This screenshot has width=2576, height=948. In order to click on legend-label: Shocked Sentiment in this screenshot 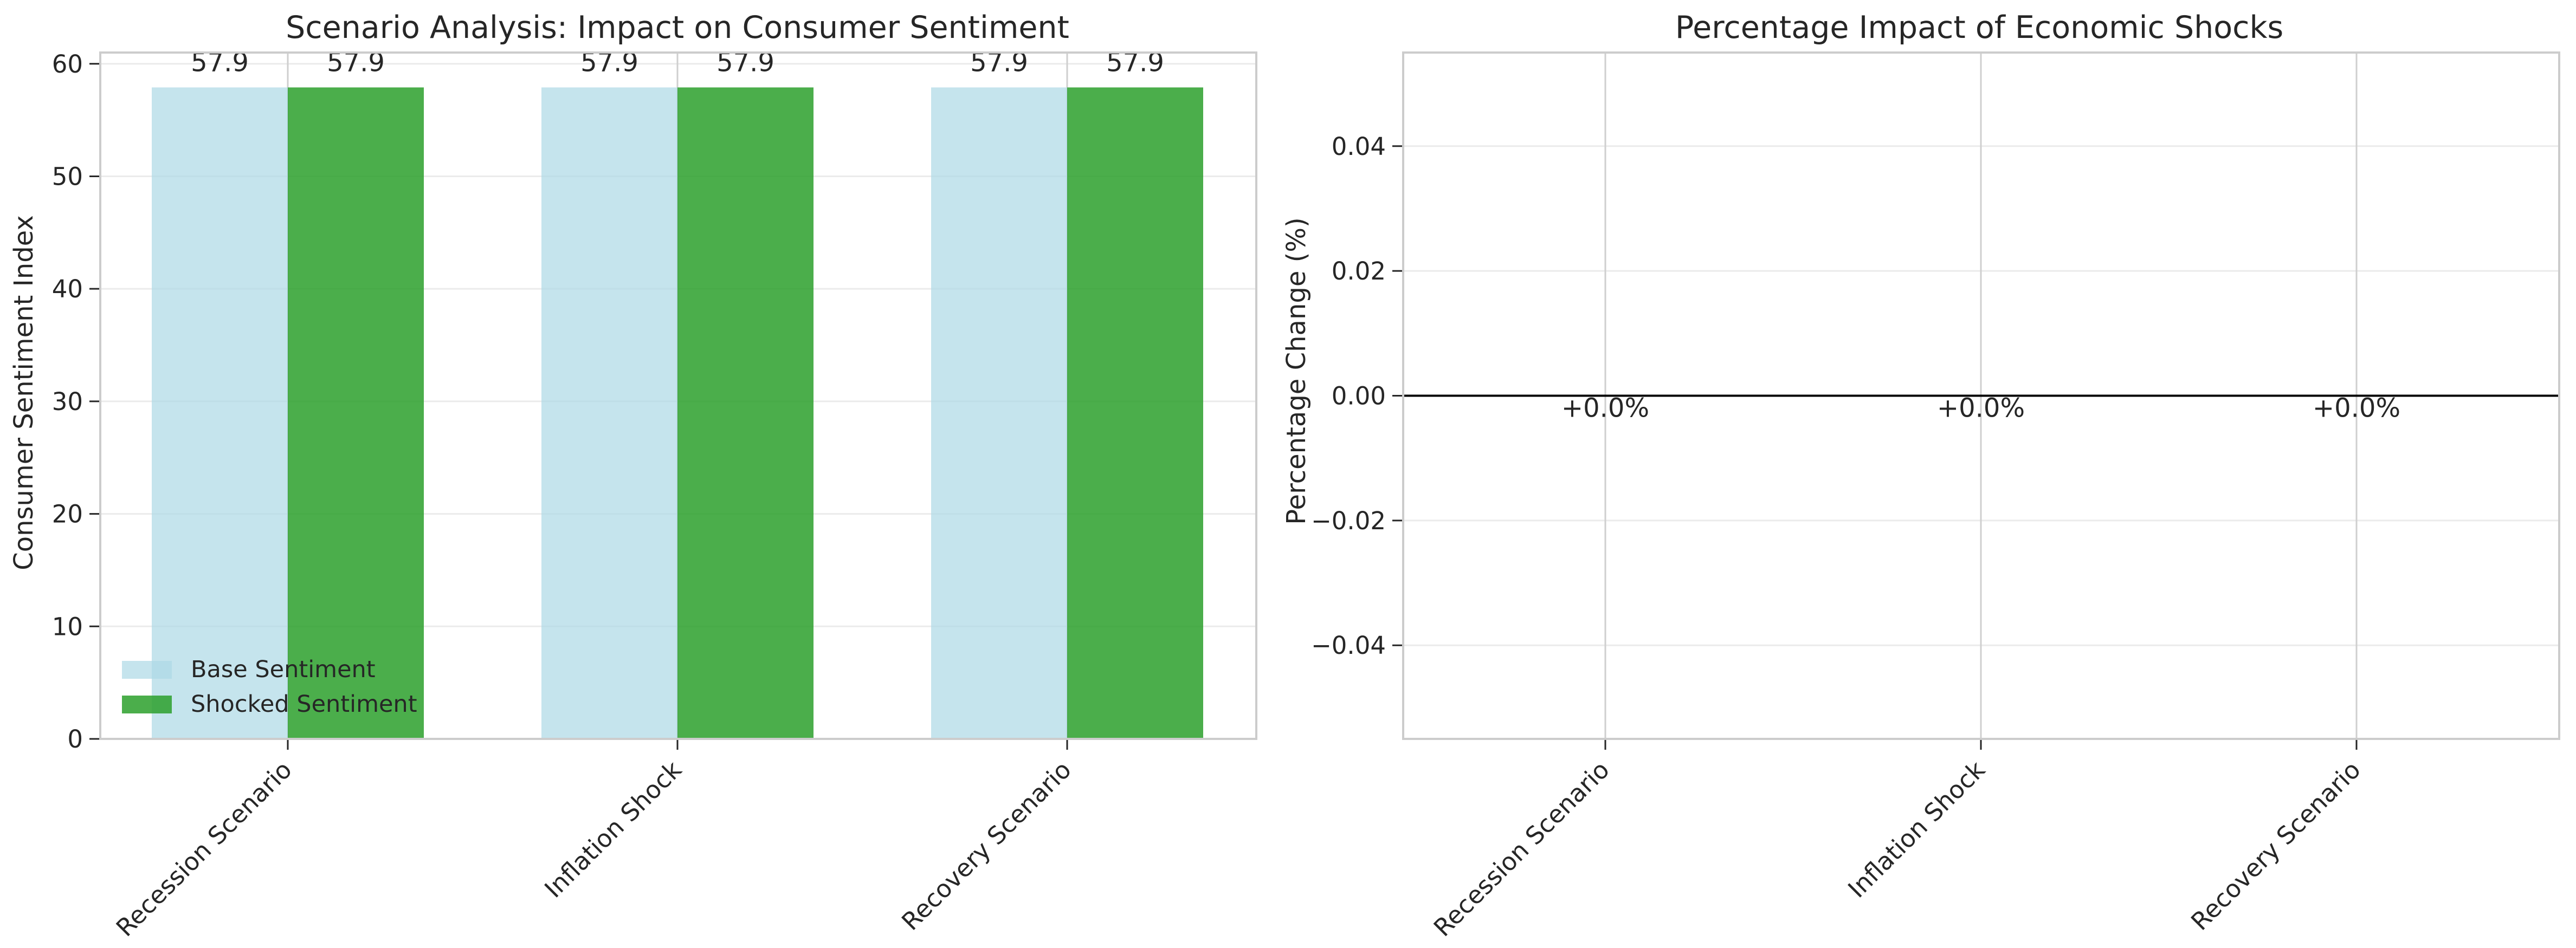, I will do `click(304, 704)`.